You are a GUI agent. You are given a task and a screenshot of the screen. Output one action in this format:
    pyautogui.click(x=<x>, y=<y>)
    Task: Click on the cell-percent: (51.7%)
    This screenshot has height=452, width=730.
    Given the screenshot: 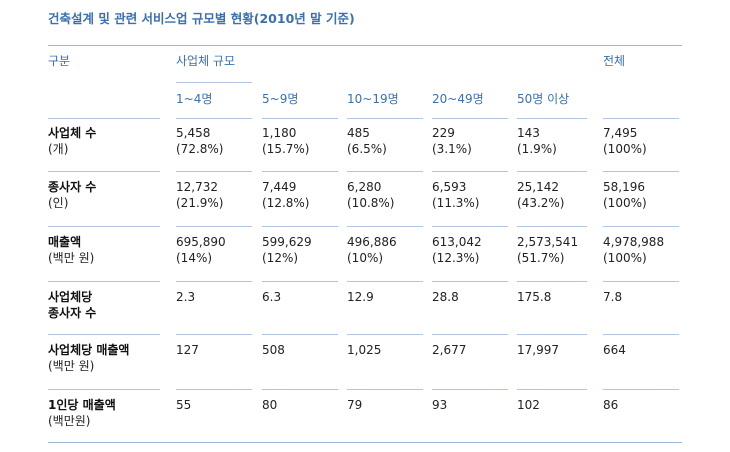 What is the action you would take?
    pyautogui.click(x=541, y=258)
    